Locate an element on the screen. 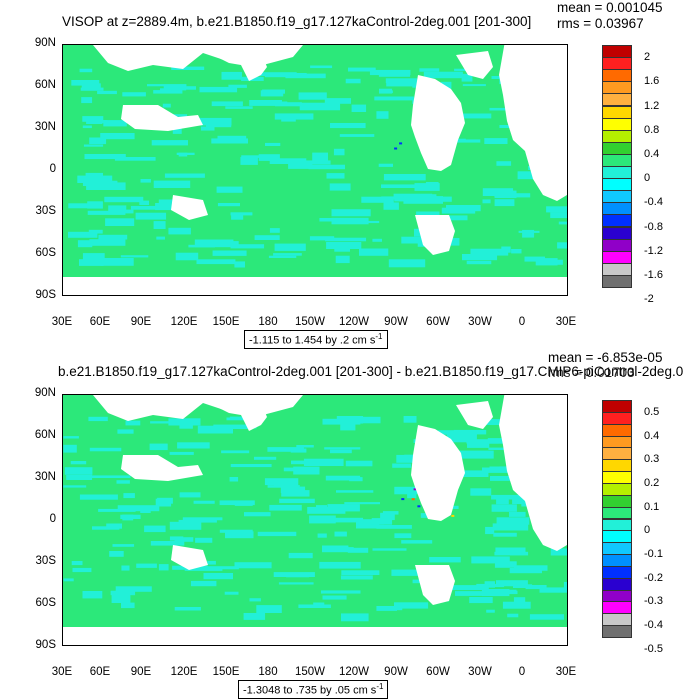 The width and height of the screenshot is (700, 700). range-unit-exponent: -1 is located at coordinates (379, 336).